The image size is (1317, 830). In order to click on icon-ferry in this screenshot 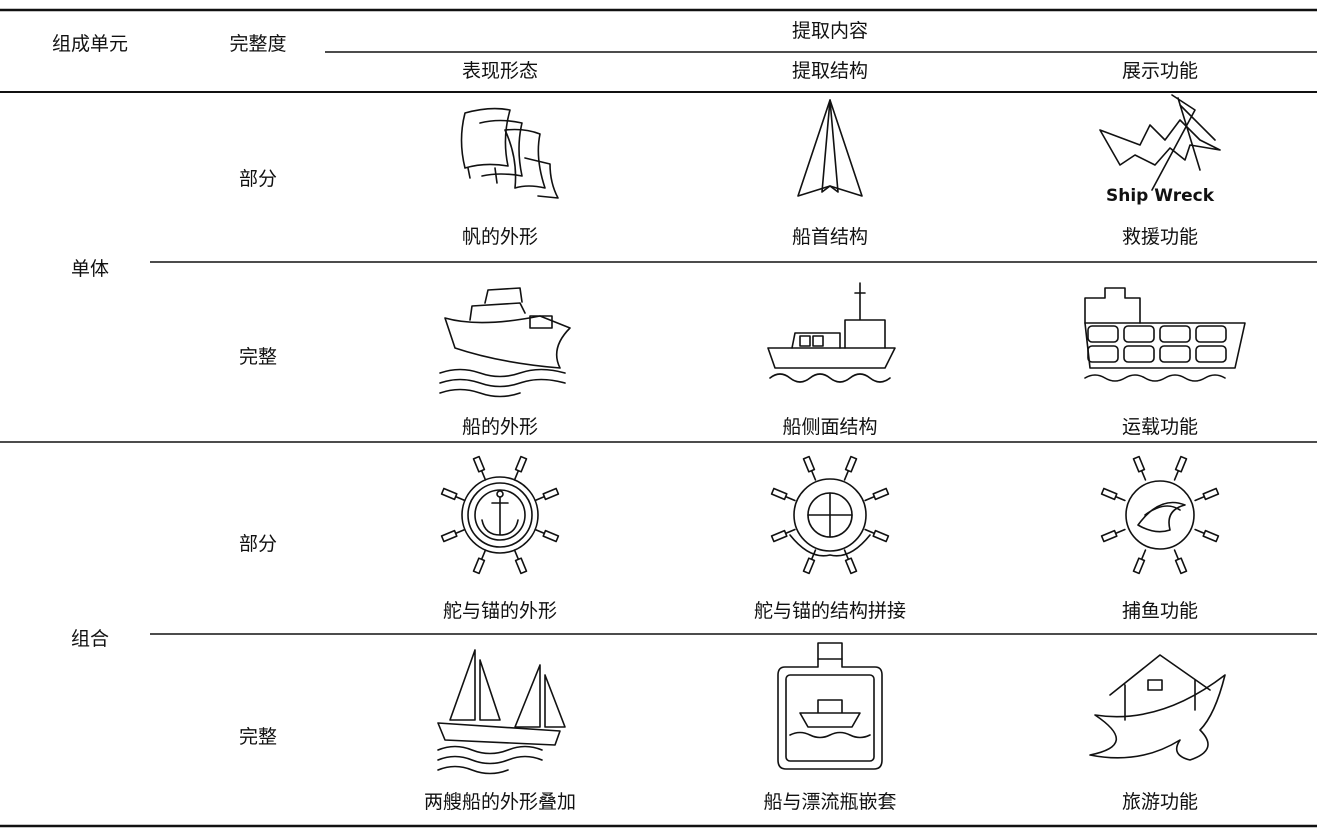, I will do `click(1165, 334)`.